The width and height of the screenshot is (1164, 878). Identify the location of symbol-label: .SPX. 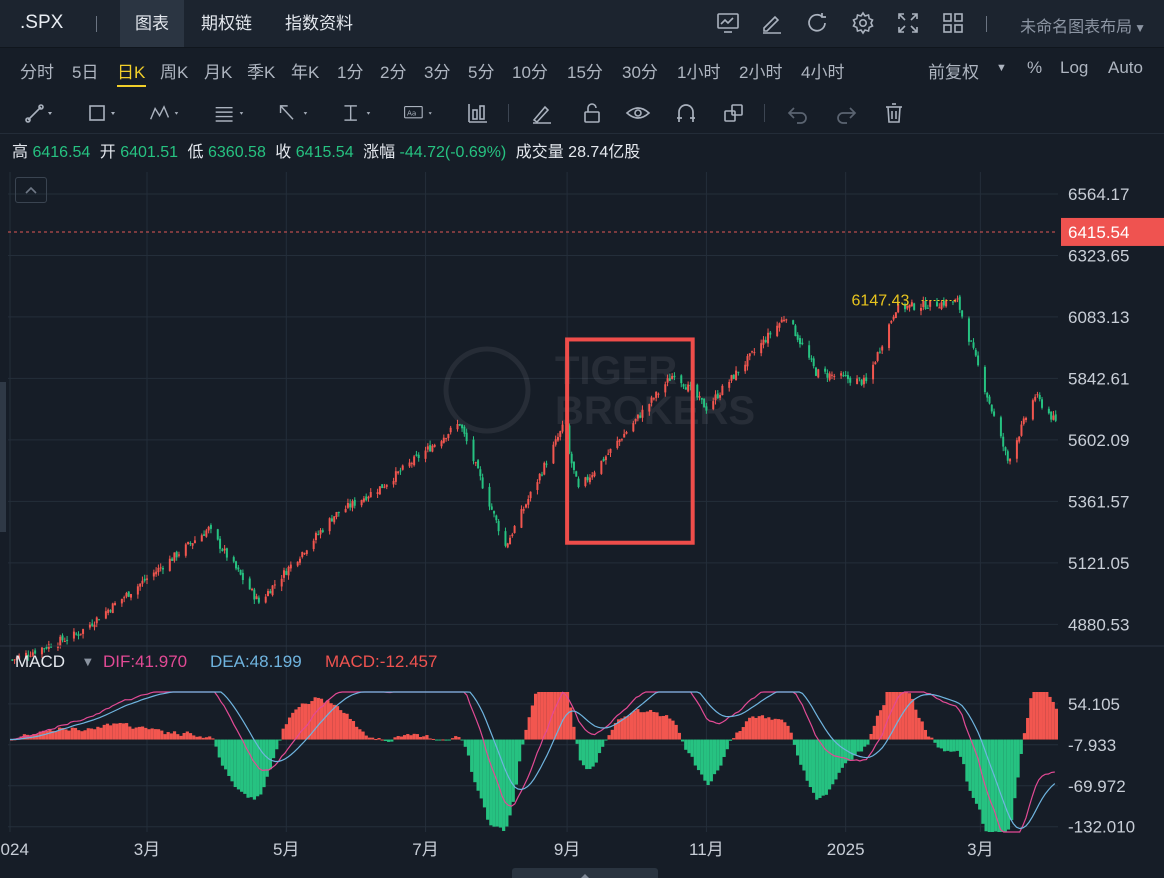
(42, 22).